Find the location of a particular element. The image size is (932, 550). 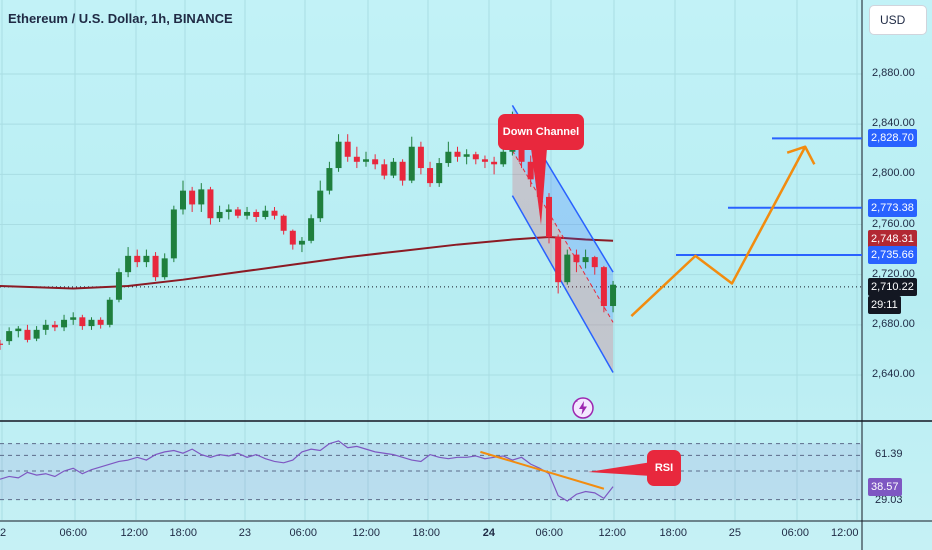

time-tick: 06:00 is located at coordinates (73, 533).